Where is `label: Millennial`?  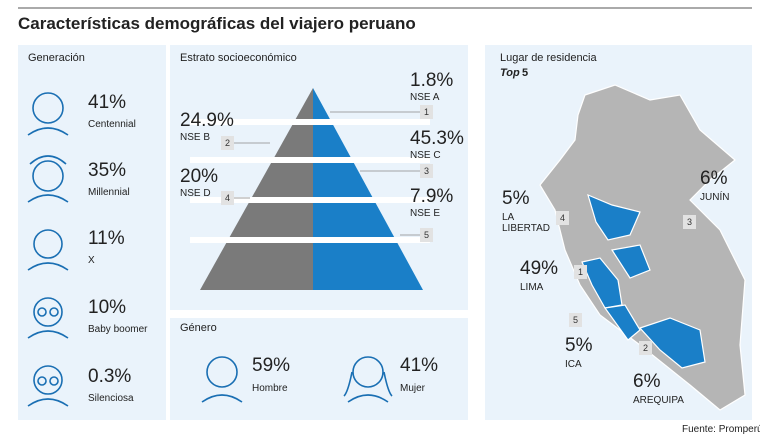
label: Millennial is located at coordinates (109, 192).